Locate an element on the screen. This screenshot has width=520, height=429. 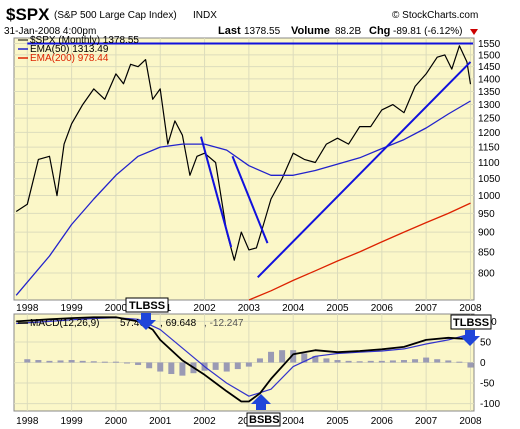
last-label: Last is located at coordinates (229, 31).